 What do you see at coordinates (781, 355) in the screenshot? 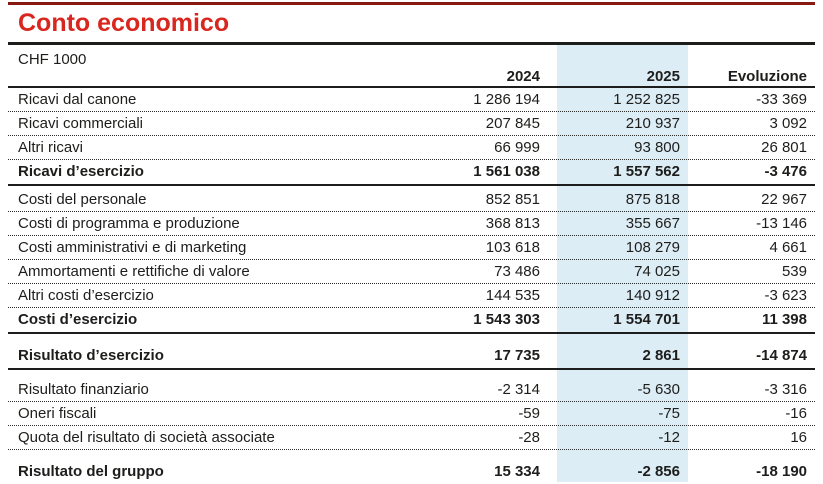
I see `row-value-evoluzione: -14 874` at bounding box center [781, 355].